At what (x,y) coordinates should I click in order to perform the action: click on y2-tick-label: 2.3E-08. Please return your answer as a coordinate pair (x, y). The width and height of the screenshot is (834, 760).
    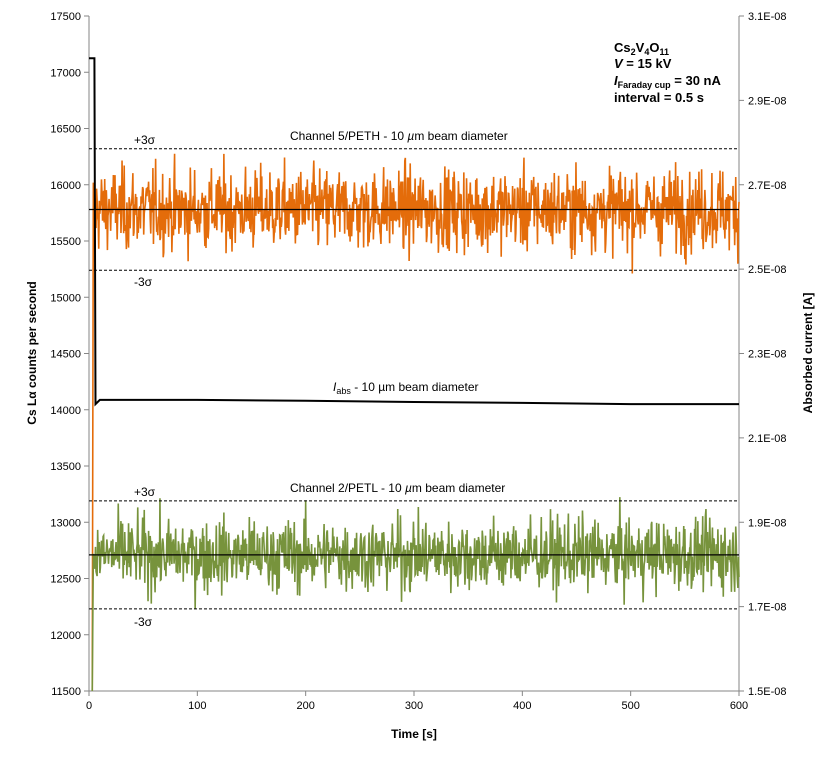
    Looking at the image, I should click on (767, 355).